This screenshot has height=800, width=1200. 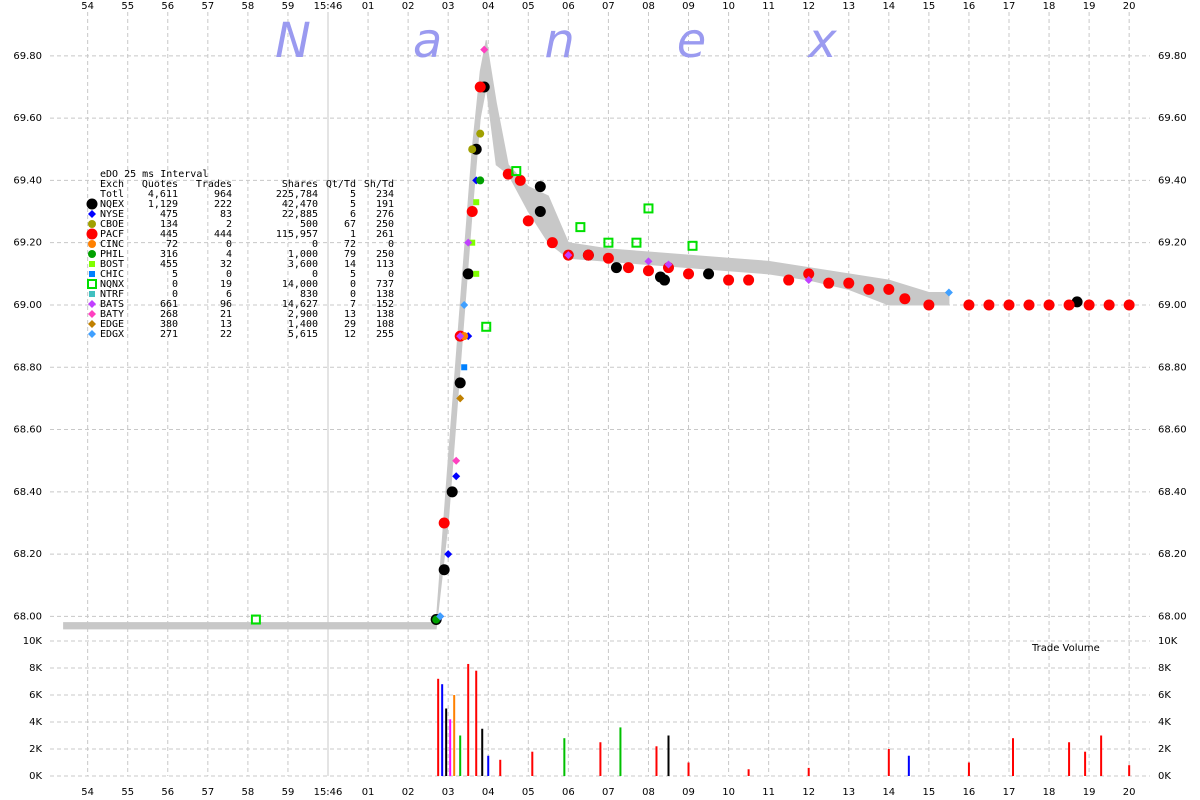 I want to click on y-tick-label: 4K, so click(x=35, y=722).